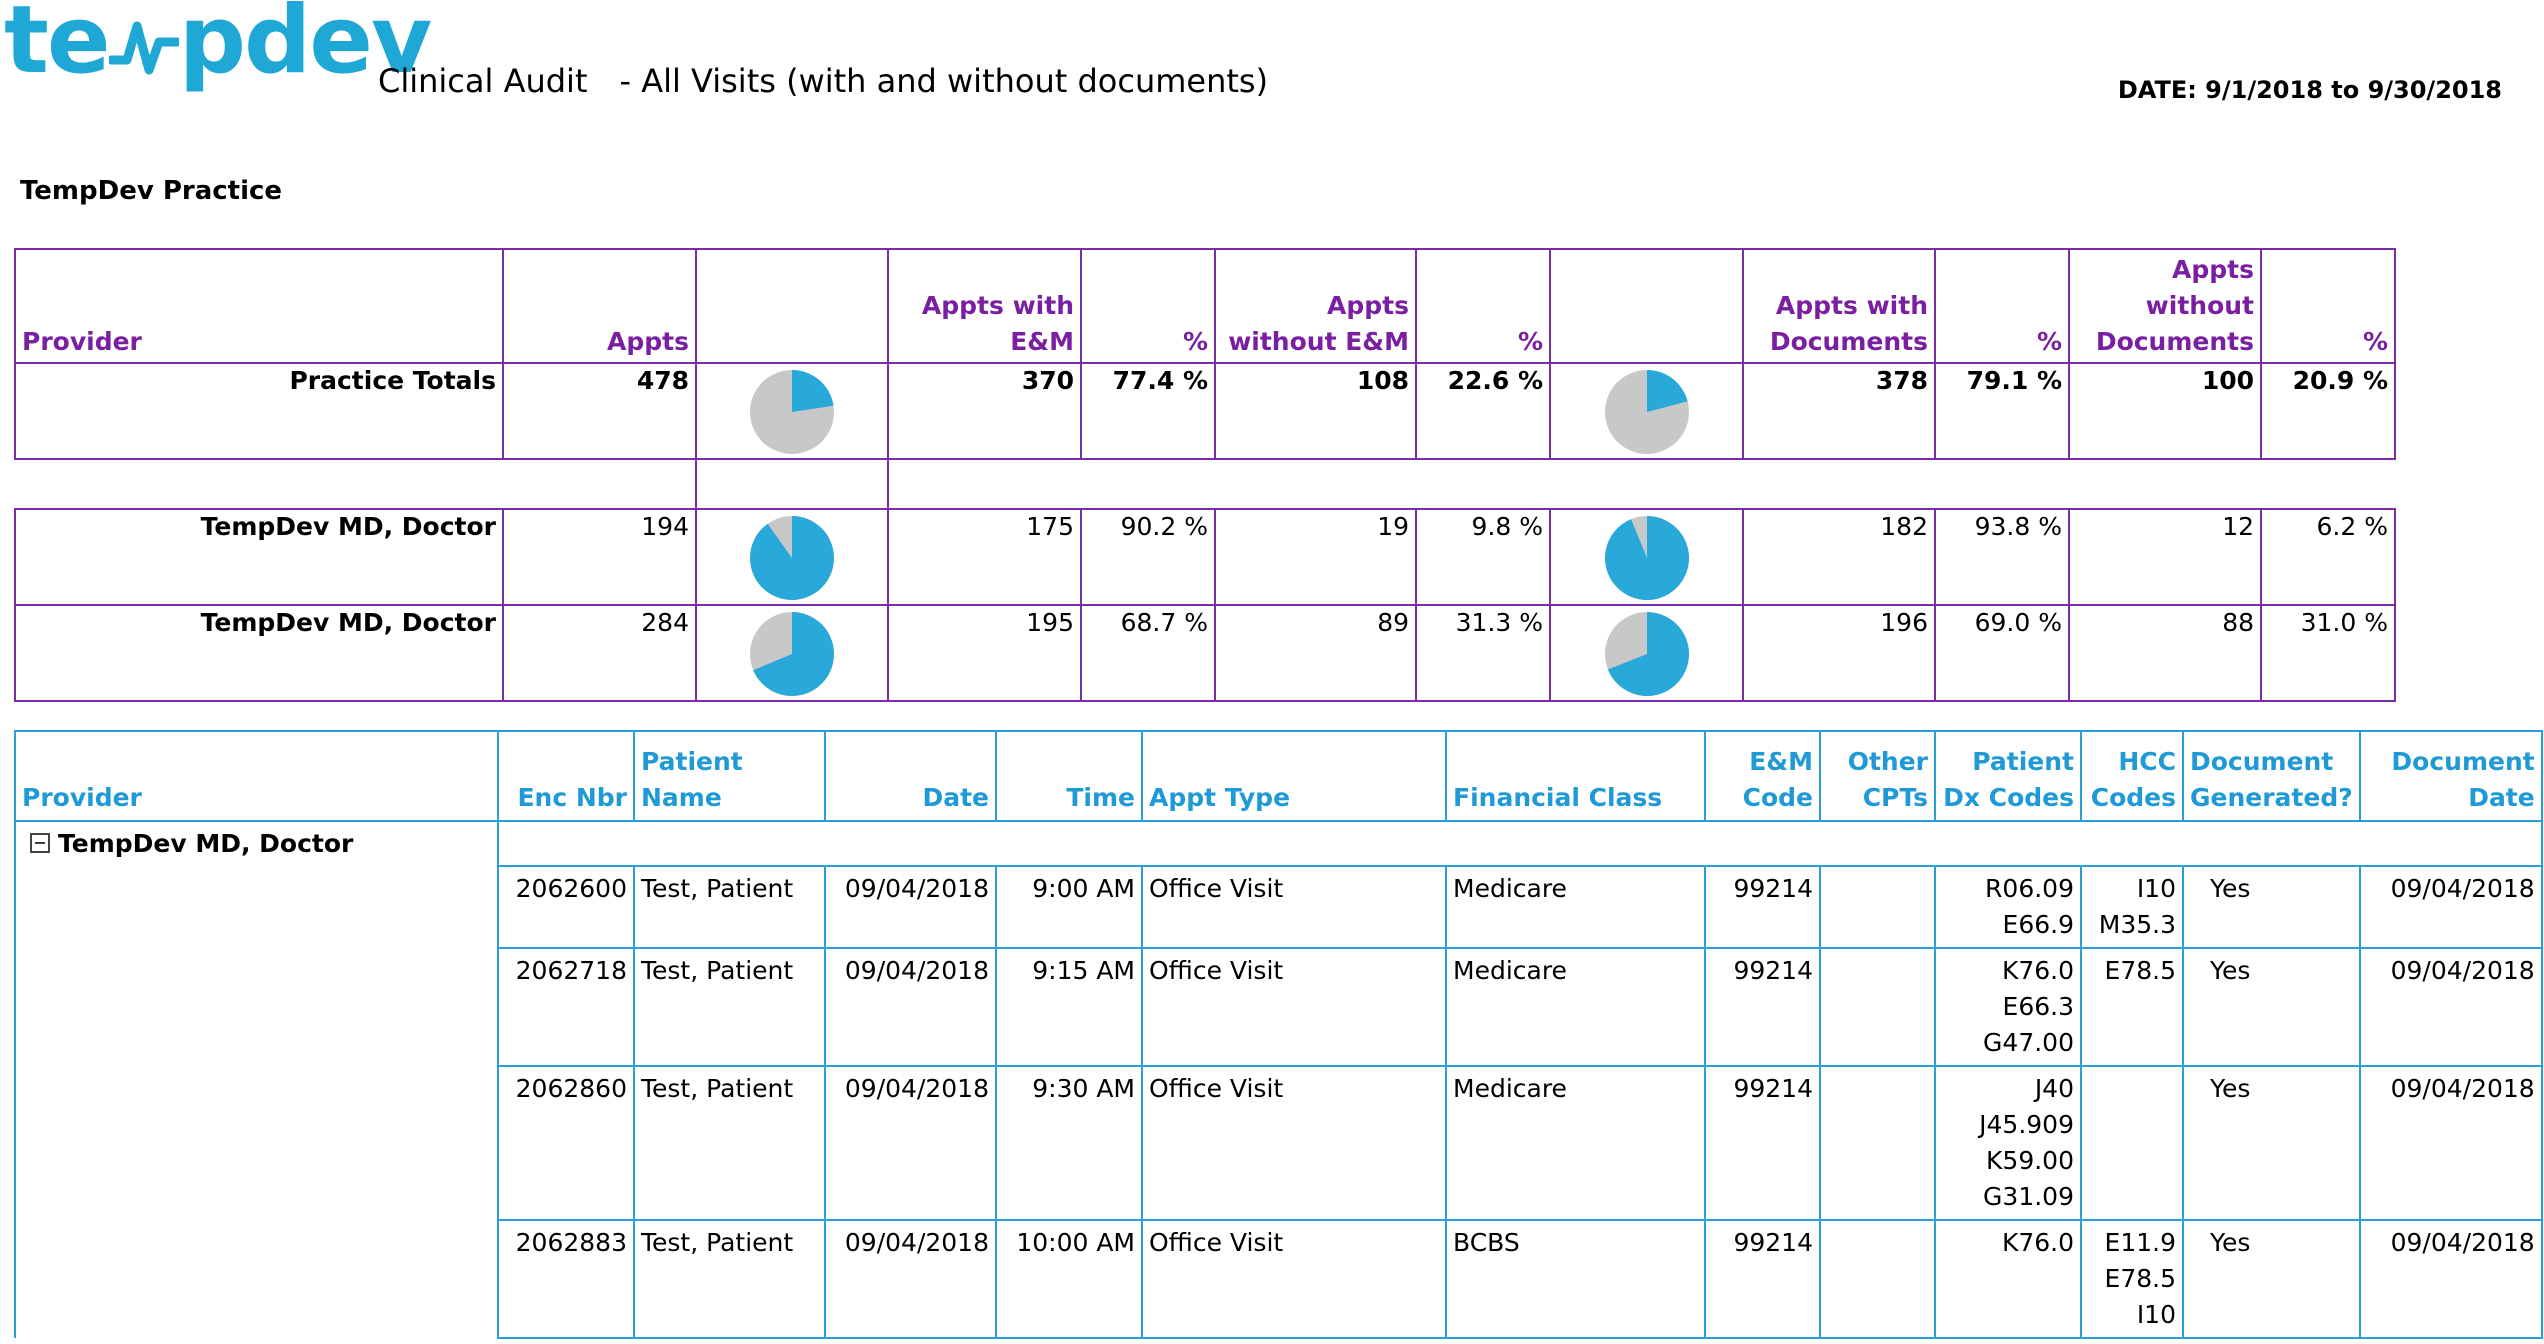  What do you see at coordinates (1877, 776) in the screenshot?
I see `detail-col-other-cpts: Other CPTs` at bounding box center [1877, 776].